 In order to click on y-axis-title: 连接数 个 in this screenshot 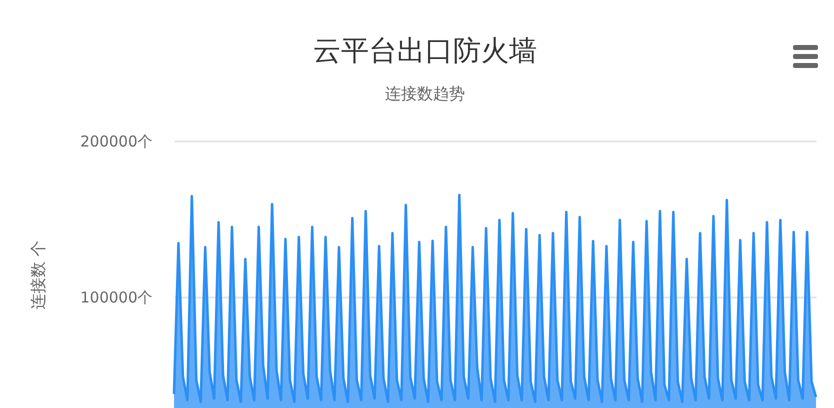, I will do `click(38, 275)`.